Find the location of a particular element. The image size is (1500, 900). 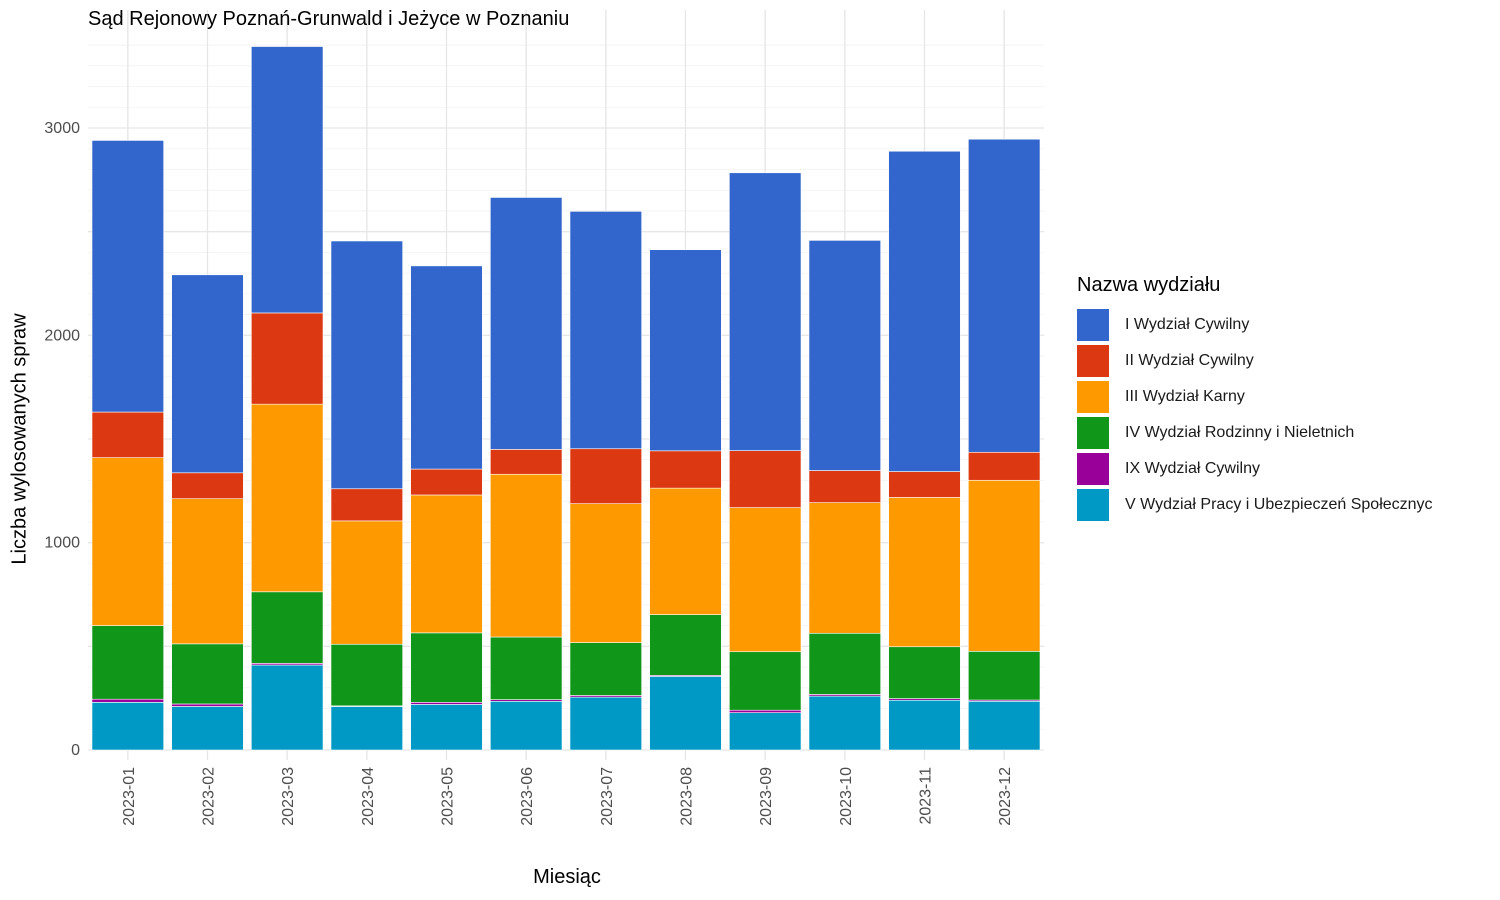

x-tick-label: 2023-11 is located at coordinates (926, 796).